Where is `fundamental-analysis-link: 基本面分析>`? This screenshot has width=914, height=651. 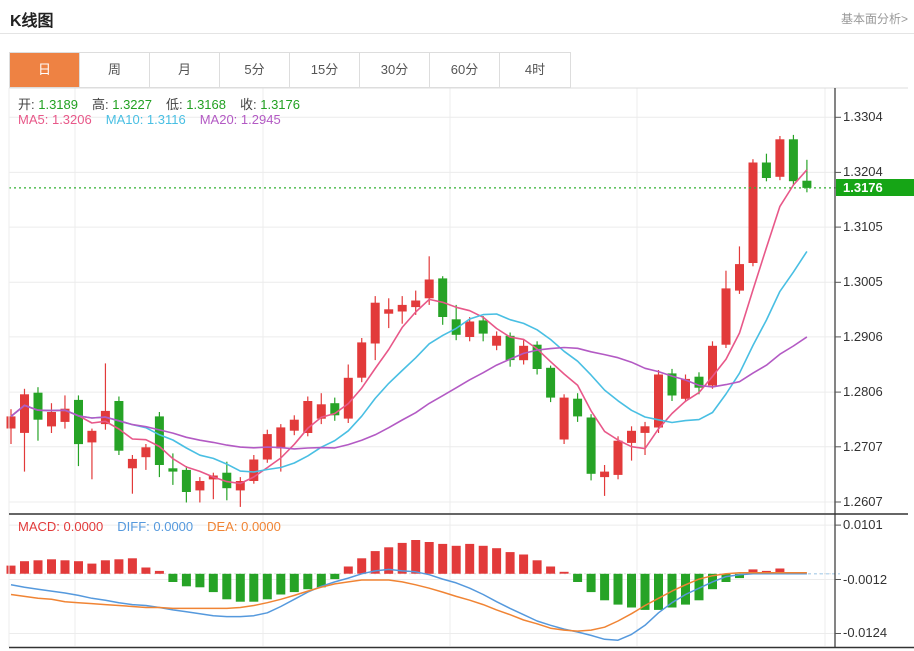
fundamental-analysis-link: 基本面分析> is located at coordinates (874, 19).